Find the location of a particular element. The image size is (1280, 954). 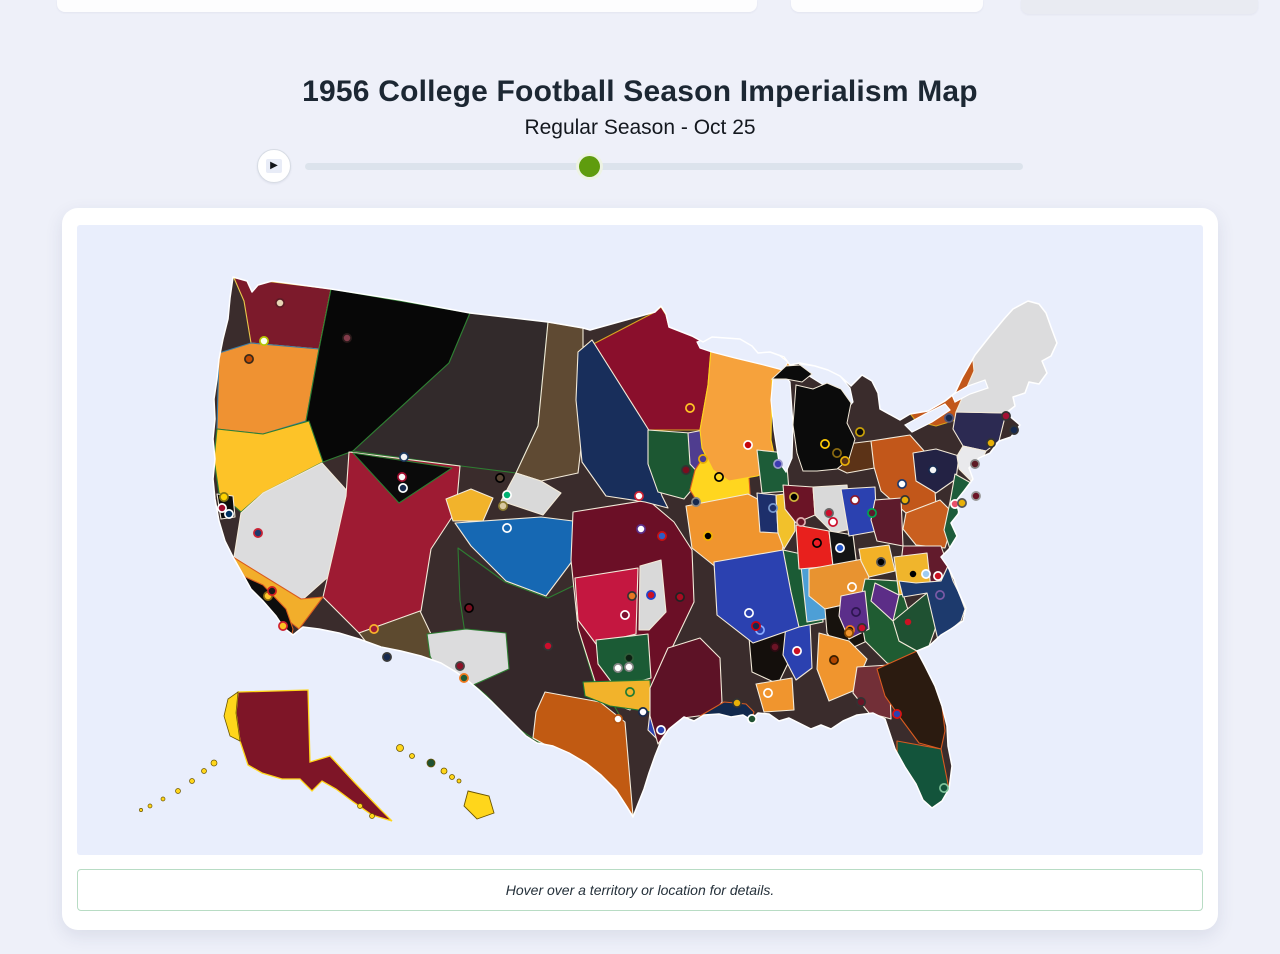

timeline-slider-track is located at coordinates (664, 166).